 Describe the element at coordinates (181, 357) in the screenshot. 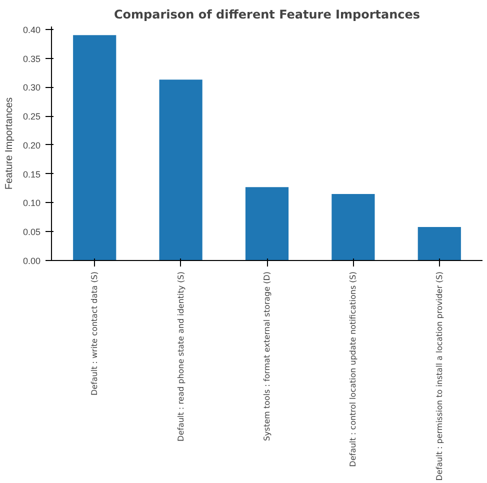

I see `x-tick-label: Default : read phone state and identity (S)` at that location.